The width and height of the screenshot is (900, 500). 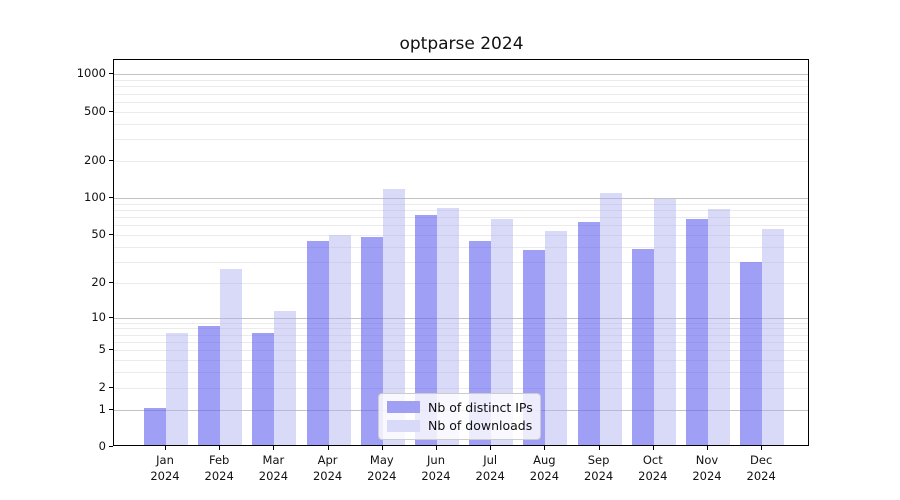 What do you see at coordinates (102, 386) in the screenshot?
I see `ytick-label-2: 2` at bounding box center [102, 386].